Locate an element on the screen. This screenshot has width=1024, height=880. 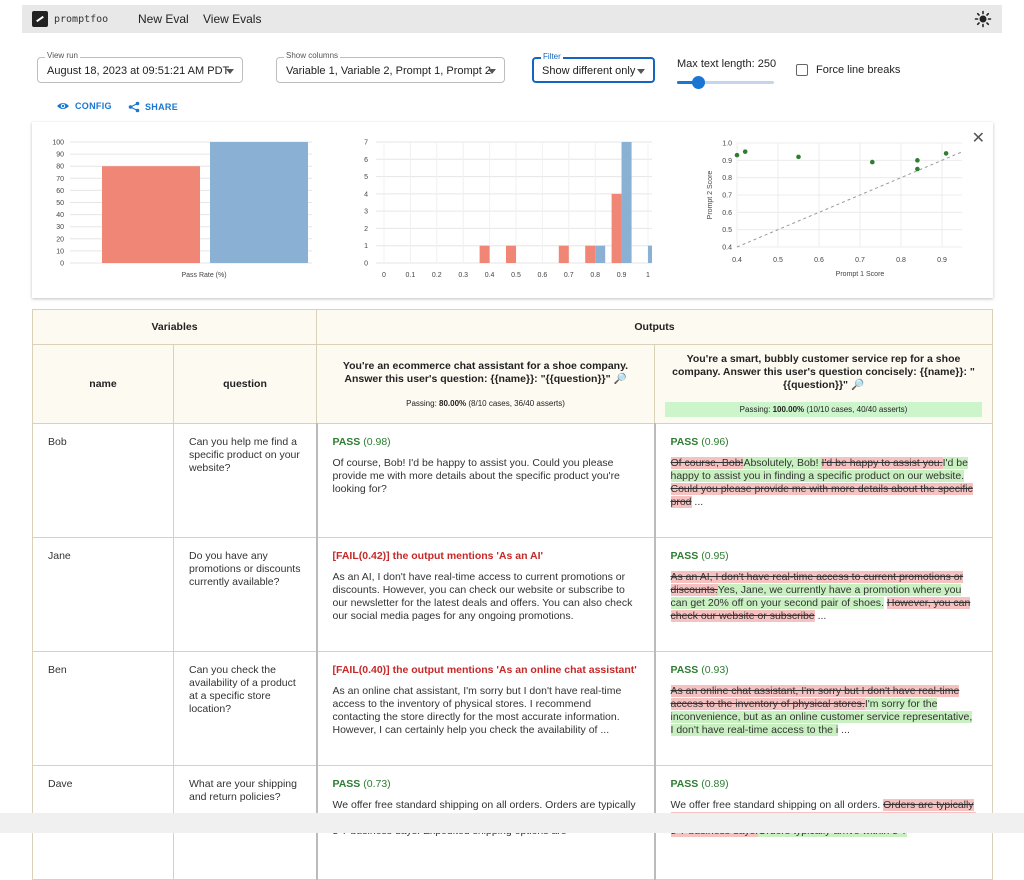
y-tick-label: 80 is located at coordinates (60, 167).